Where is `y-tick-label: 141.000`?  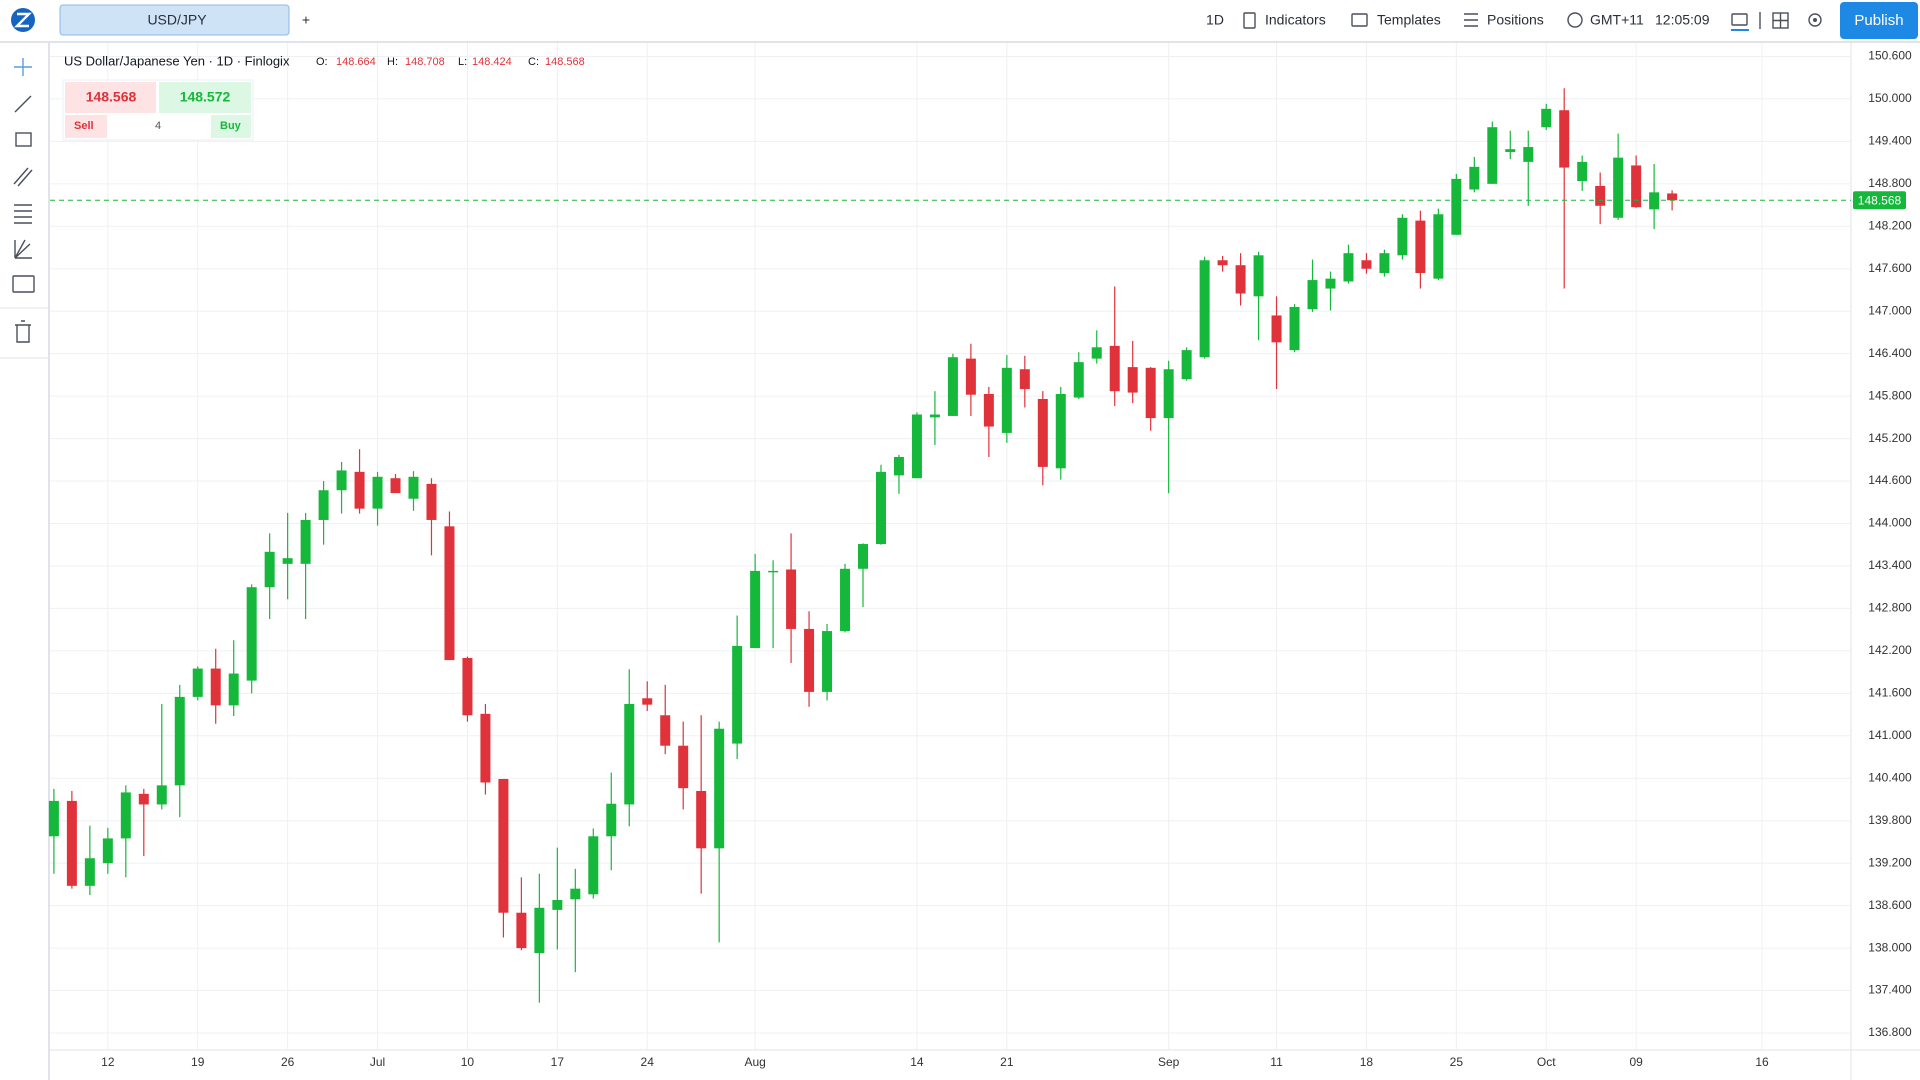
y-tick-label: 141.000 is located at coordinates (1890, 735).